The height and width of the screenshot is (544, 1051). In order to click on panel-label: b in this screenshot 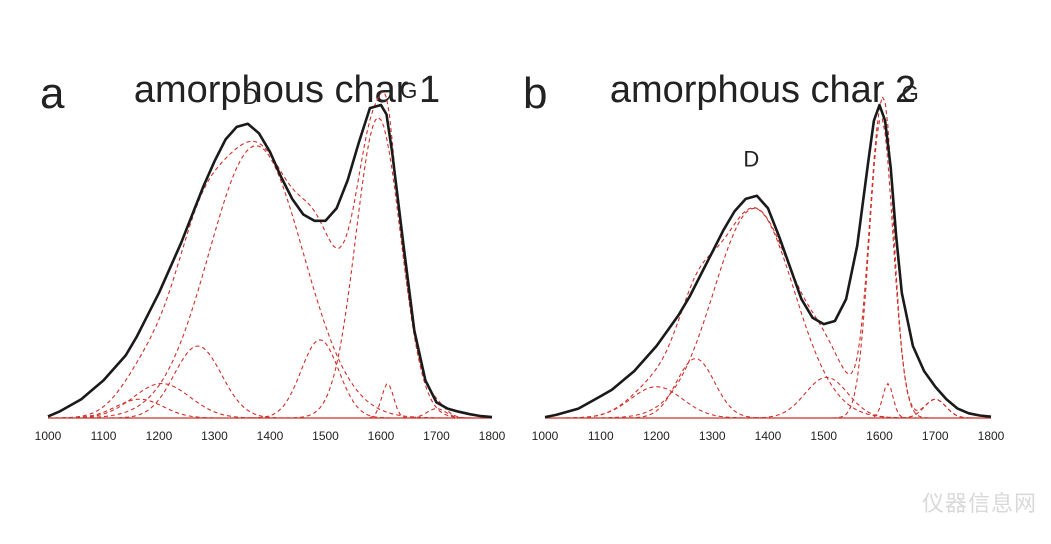, I will do `click(535, 93)`.